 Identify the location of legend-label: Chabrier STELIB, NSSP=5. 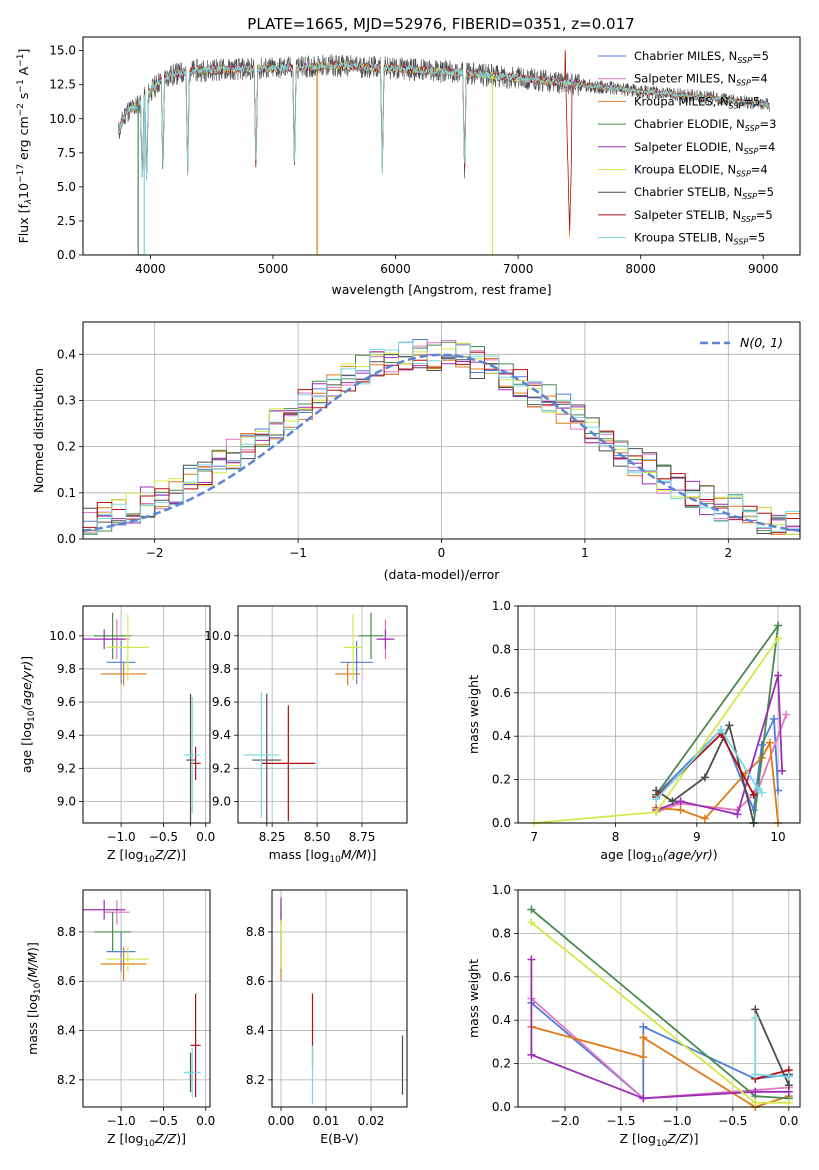
(704, 193).